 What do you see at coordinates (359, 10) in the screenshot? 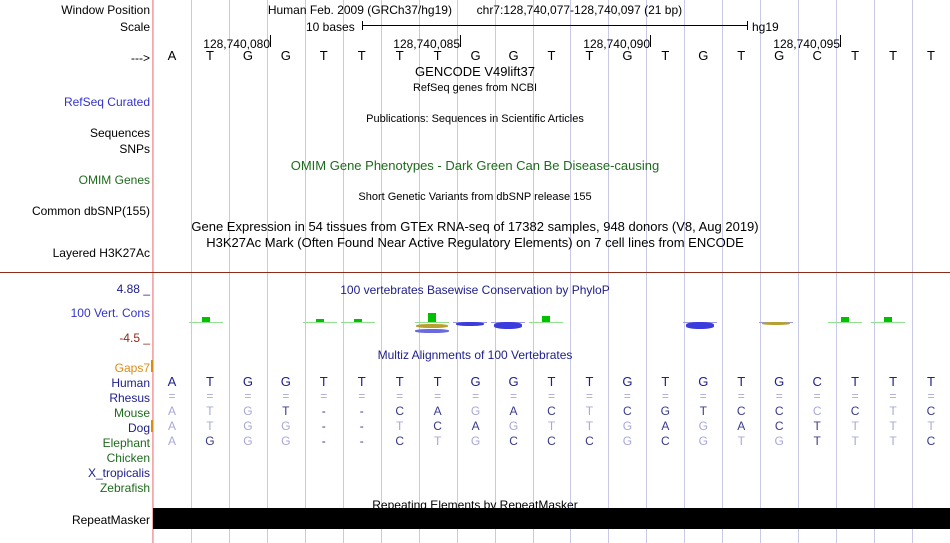
I see `assembly-title: Human Feb. 2009 (GRCh37/hg19)` at bounding box center [359, 10].